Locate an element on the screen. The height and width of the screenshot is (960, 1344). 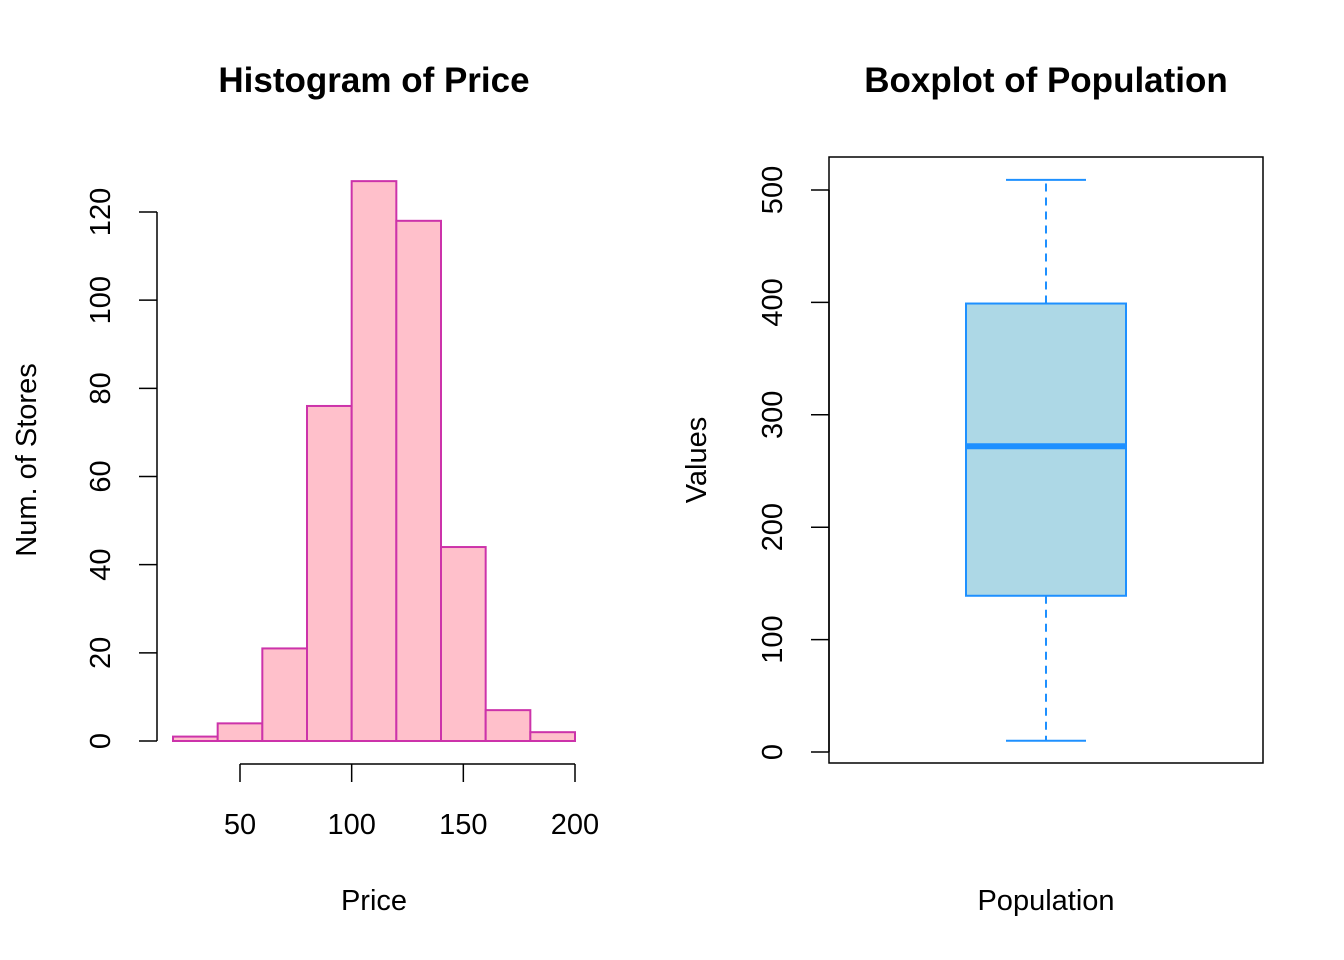
histogram-y-label: Num. of Stores is located at coordinates (27, 459).